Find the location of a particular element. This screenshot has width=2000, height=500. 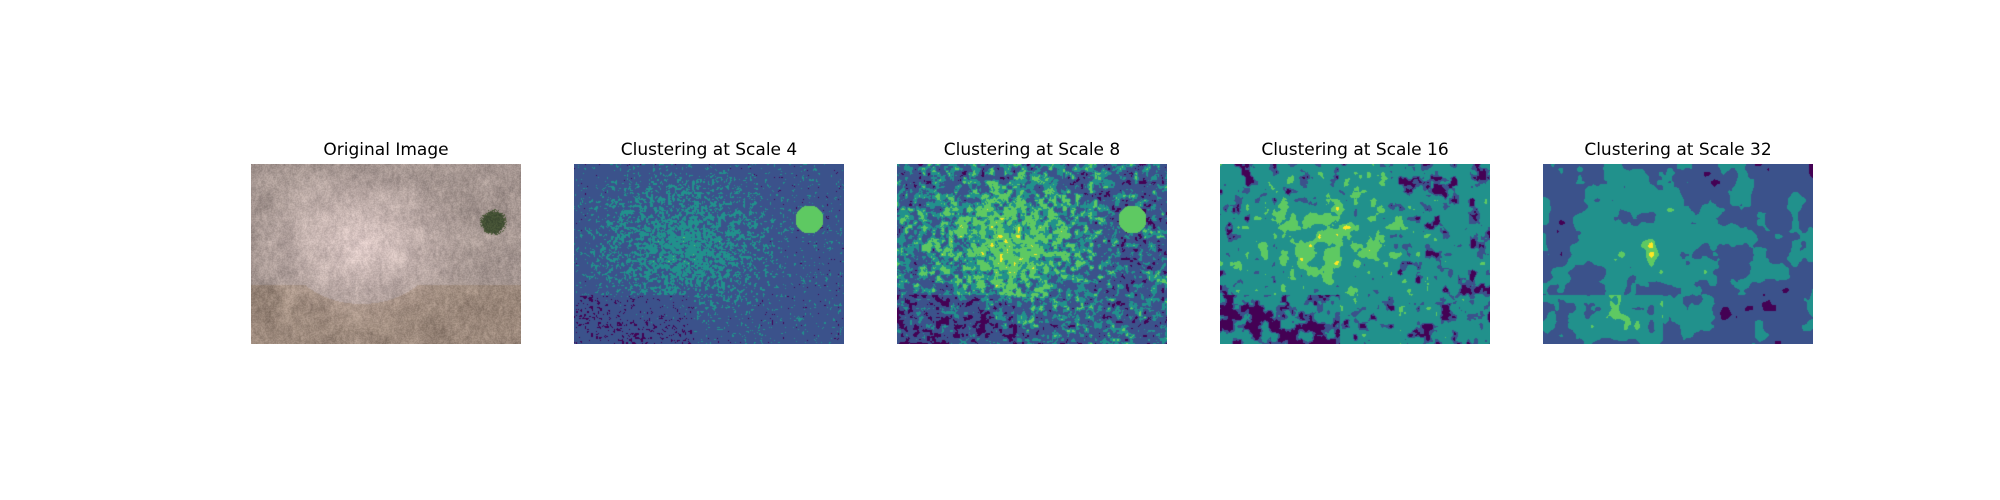

panel-scale-8: Clustering at Scale 8 is located at coordinates (1032, 241).